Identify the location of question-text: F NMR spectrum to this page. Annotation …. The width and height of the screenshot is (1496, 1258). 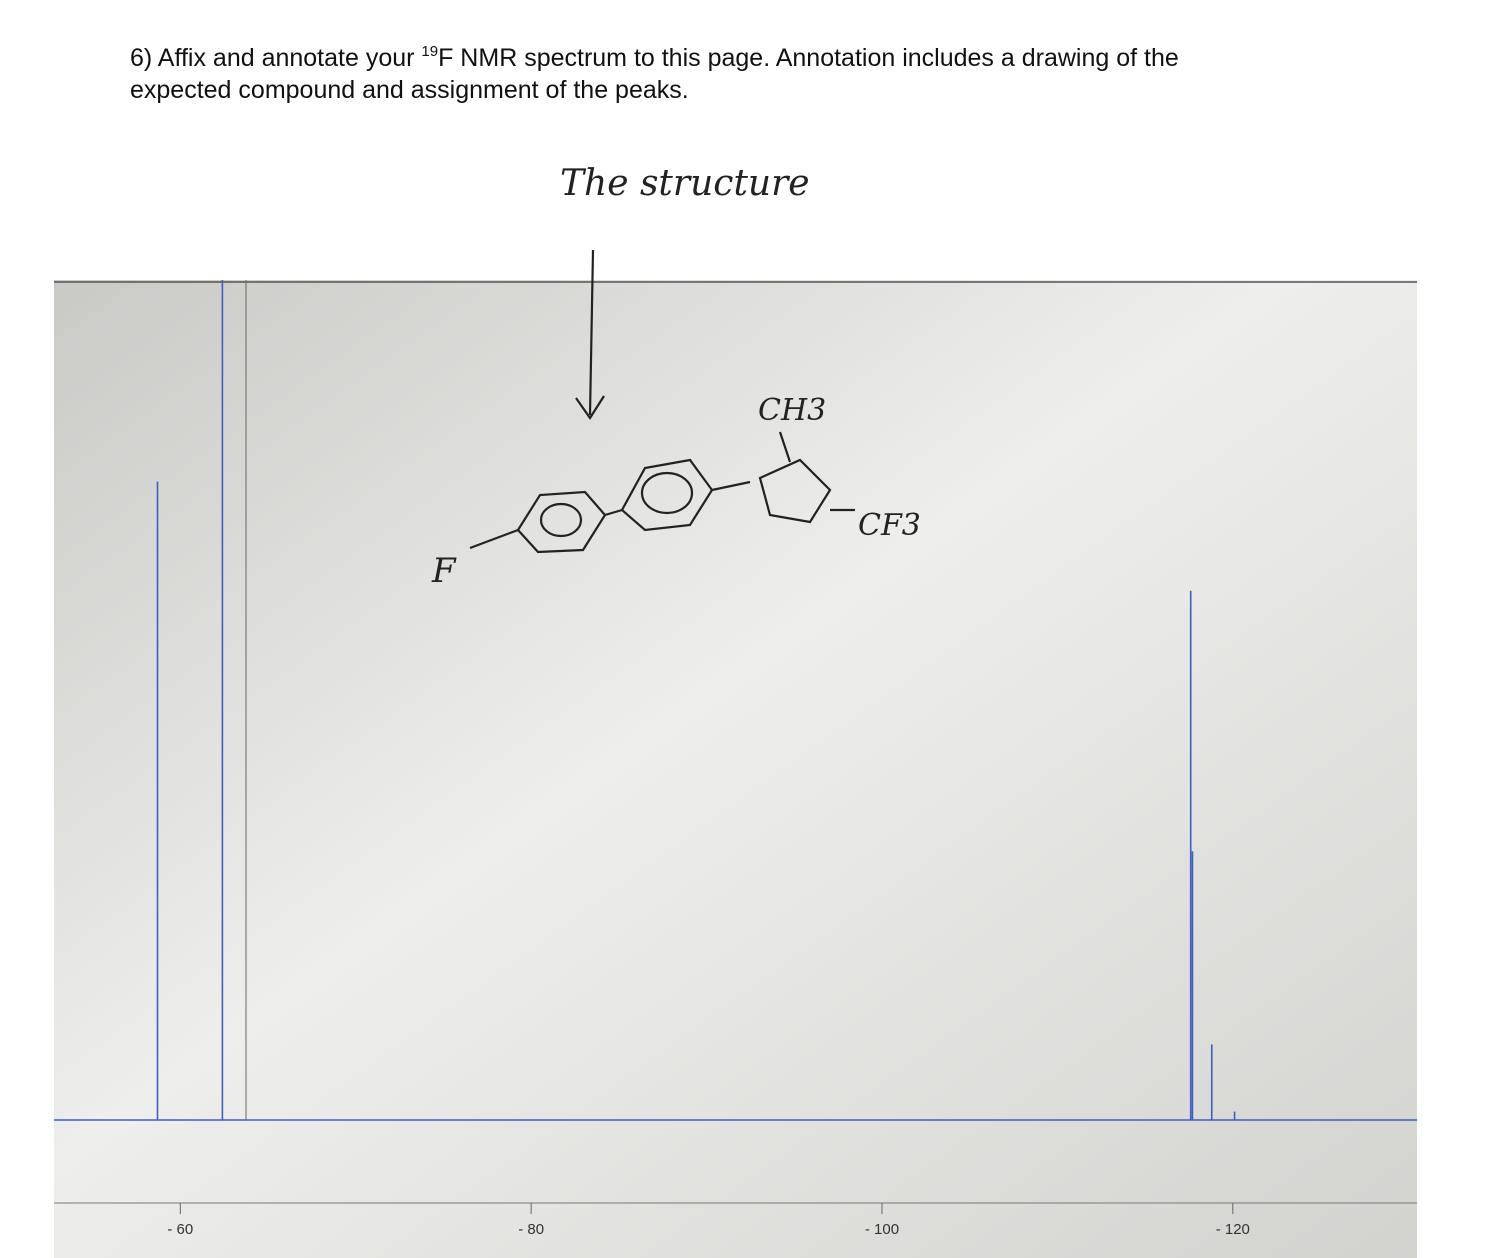
(808, 58).